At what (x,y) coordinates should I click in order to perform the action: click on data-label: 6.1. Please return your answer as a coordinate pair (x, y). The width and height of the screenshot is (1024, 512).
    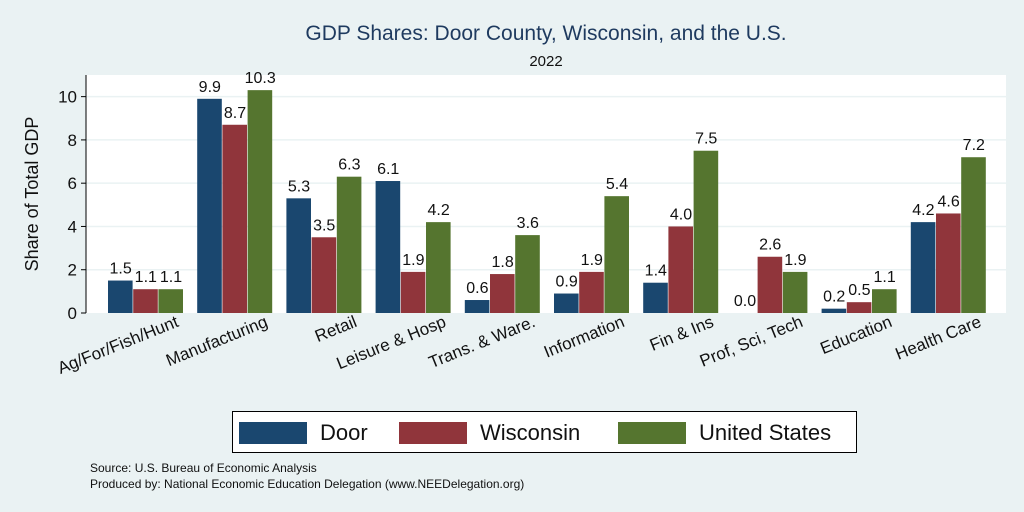
    Looking at the image, I should click on (388, 169).